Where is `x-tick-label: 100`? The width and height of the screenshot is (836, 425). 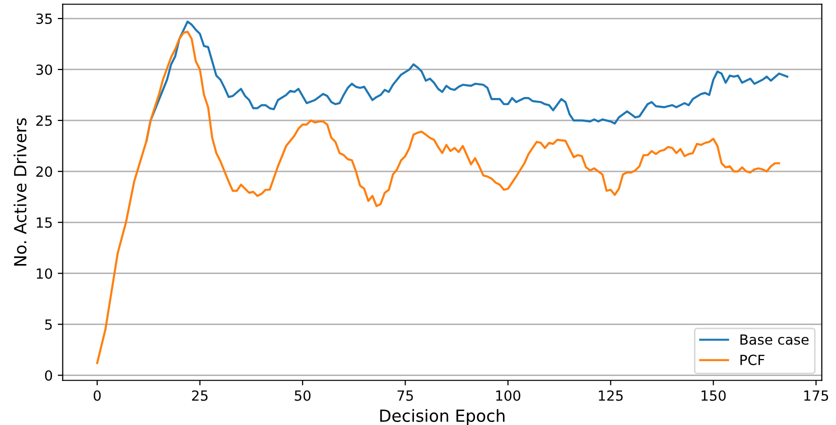 x-tick-label: 100 is located at coordinates (508, 395).